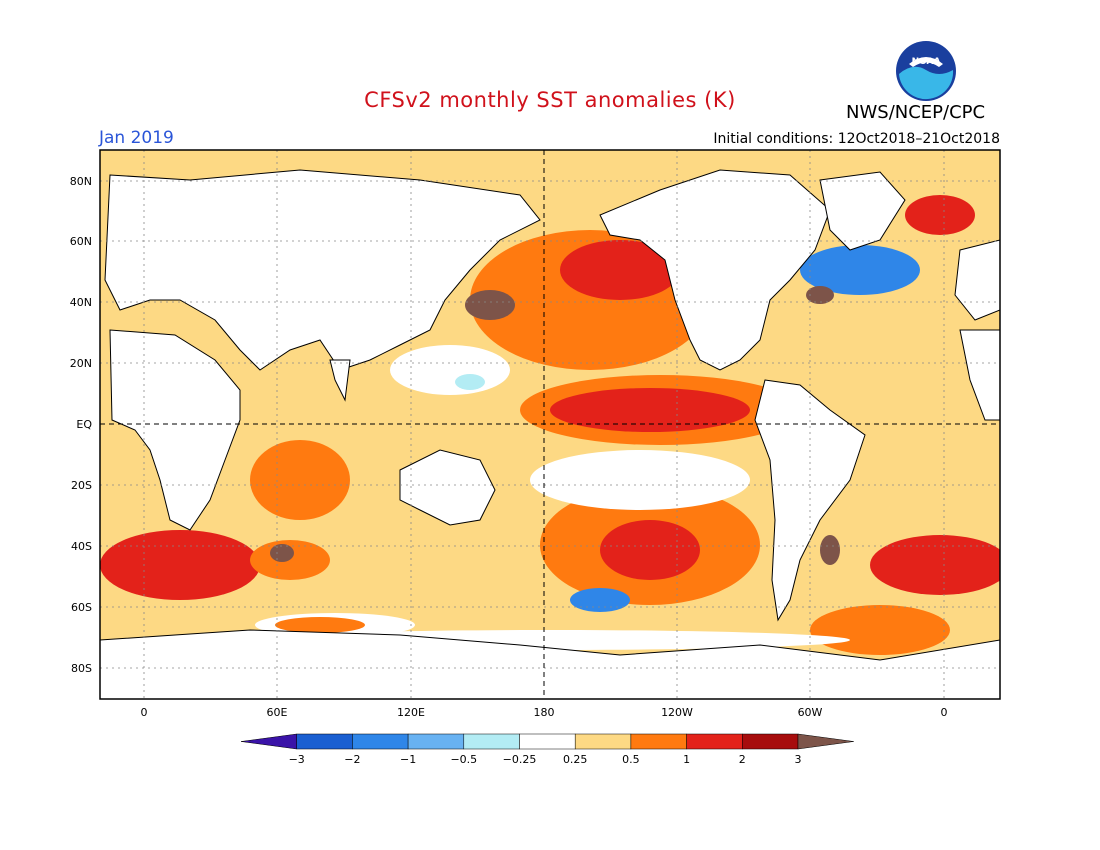  I want to click on colorbar-label: 0.5, so click(631, 759).